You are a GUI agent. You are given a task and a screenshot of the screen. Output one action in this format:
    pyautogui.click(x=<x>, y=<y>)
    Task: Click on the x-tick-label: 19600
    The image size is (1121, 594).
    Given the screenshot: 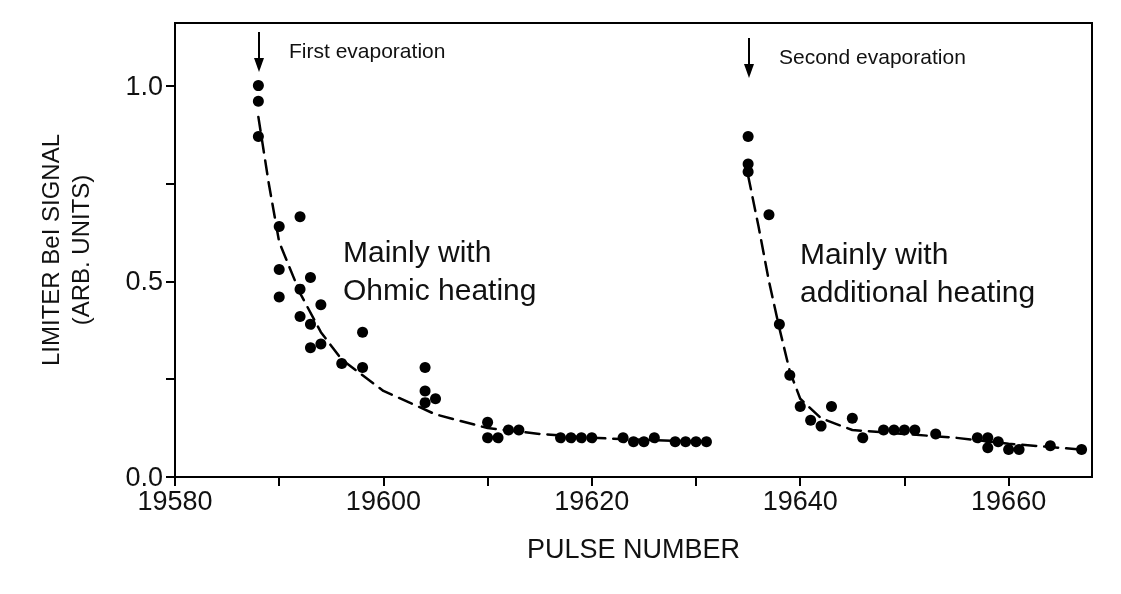 What is the action you would take?
    pyautogui.click(x=383, y=500)
    